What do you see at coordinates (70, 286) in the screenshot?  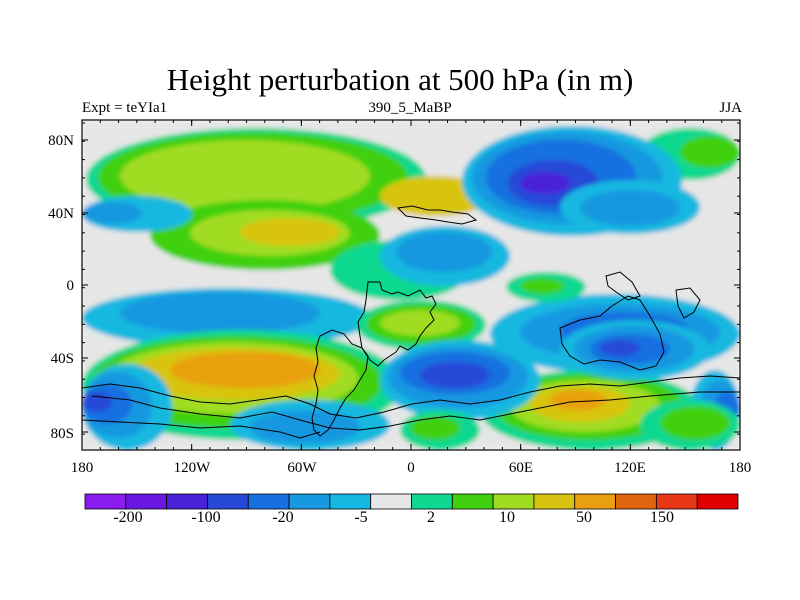 I see `lat-label-eq: 0` at bounding box center [70, 286].